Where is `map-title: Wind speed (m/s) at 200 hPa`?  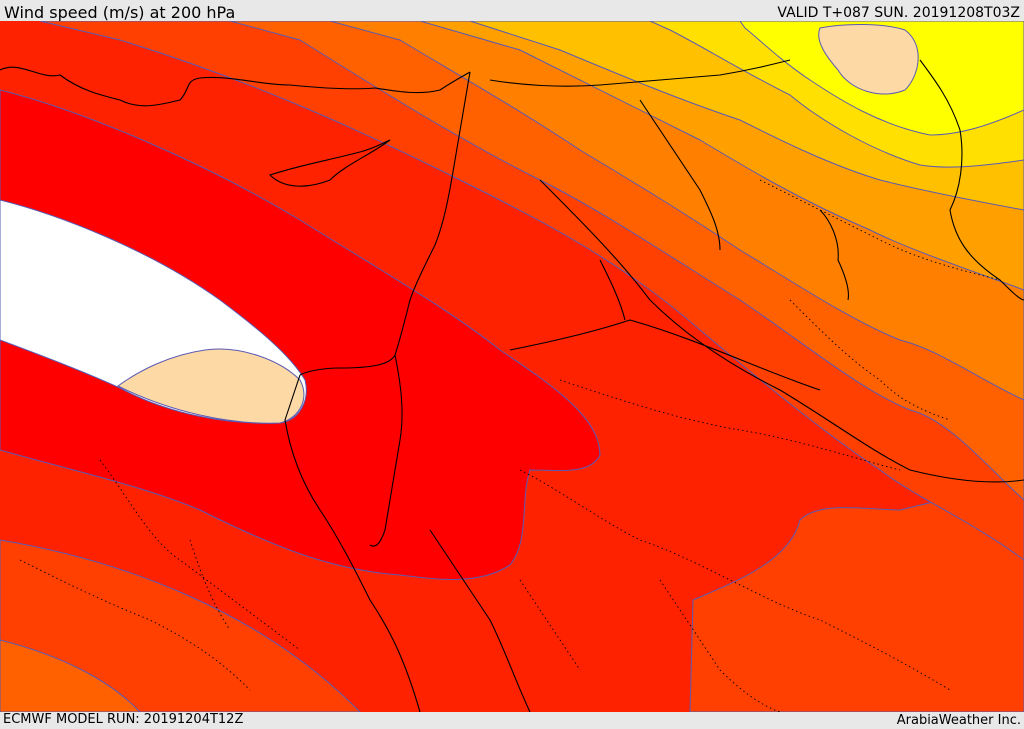 map-title: Wind speed (m/s) at 200 hPa is located at coordinates (120, 12).